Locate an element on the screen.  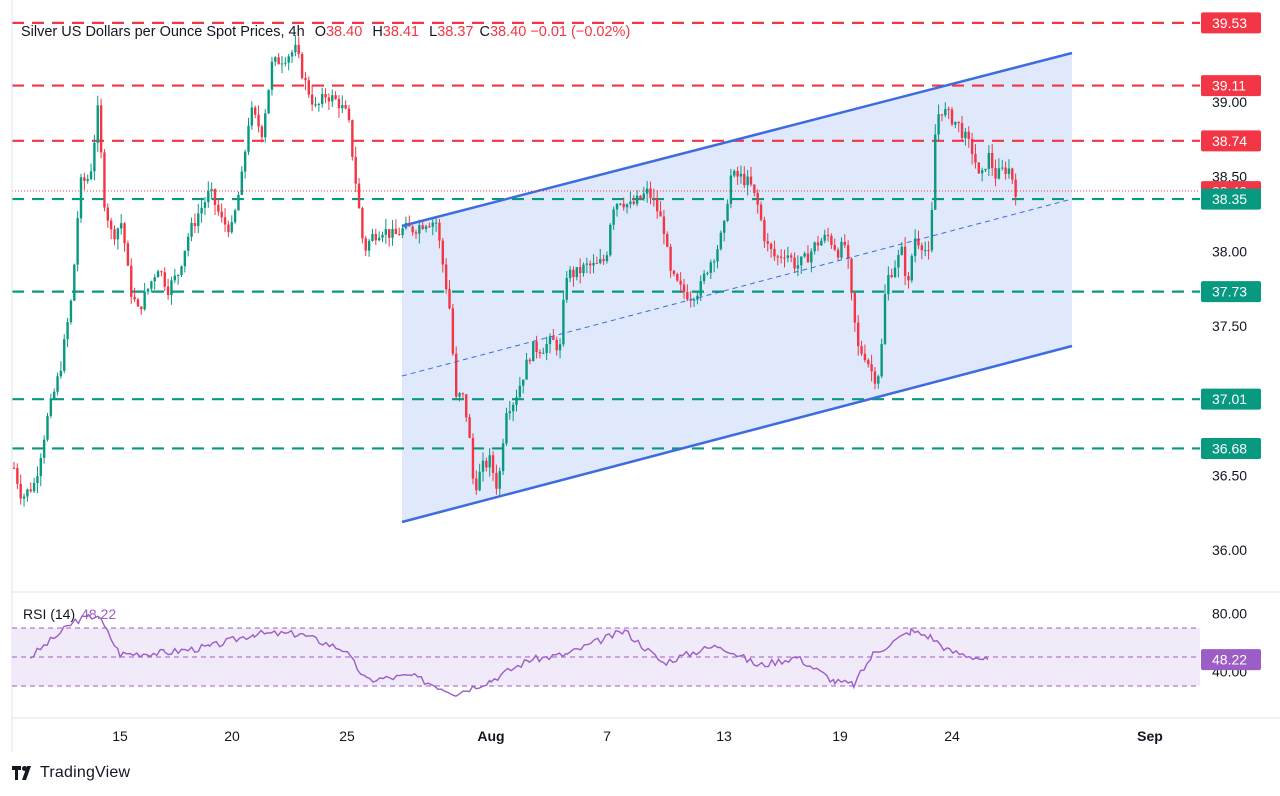
channel-upper-line is located at coordinates (737, 139).